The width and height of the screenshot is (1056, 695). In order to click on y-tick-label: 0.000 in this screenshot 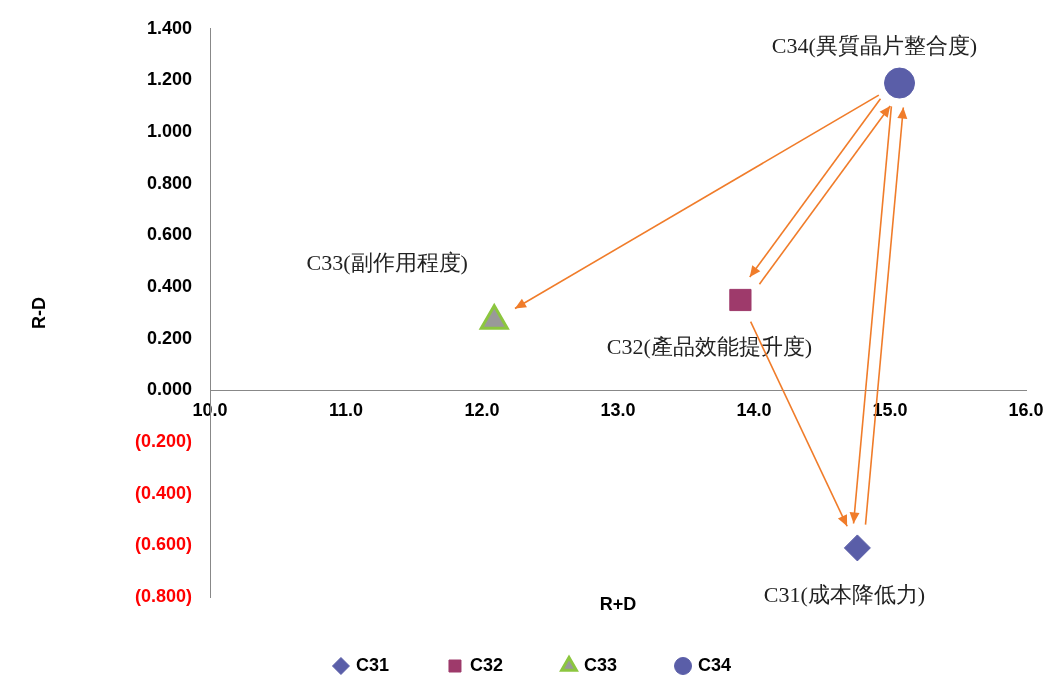, I will do `click(169, 389)`.